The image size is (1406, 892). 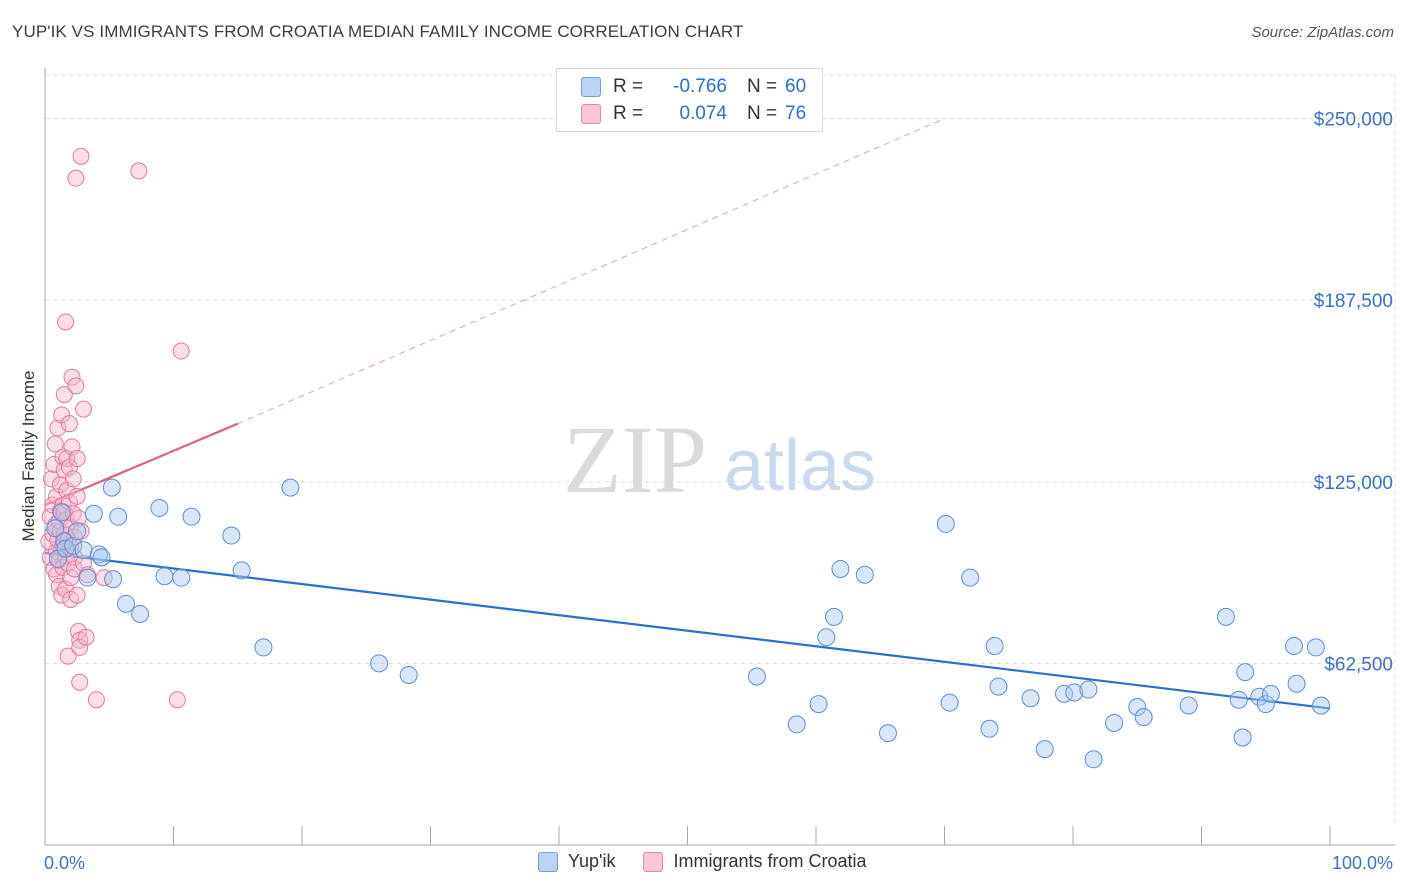 I want to click on bottom-legend-label-croatia: Immigrants from Croatia, so click(x=770, y=861).